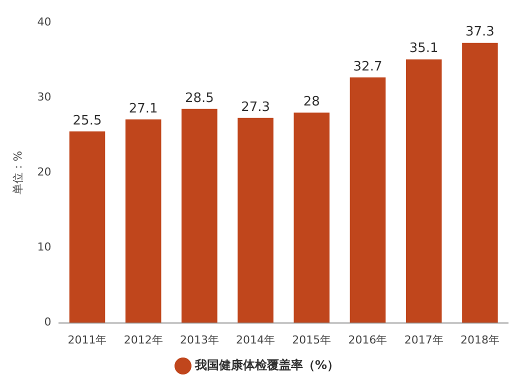 The height and width of the screenshot is (390, 526). What do you see at coordinates (312, 339) in the screenshot?
I see `x-tick-label: 2015年` at bounding box center [312, 339].